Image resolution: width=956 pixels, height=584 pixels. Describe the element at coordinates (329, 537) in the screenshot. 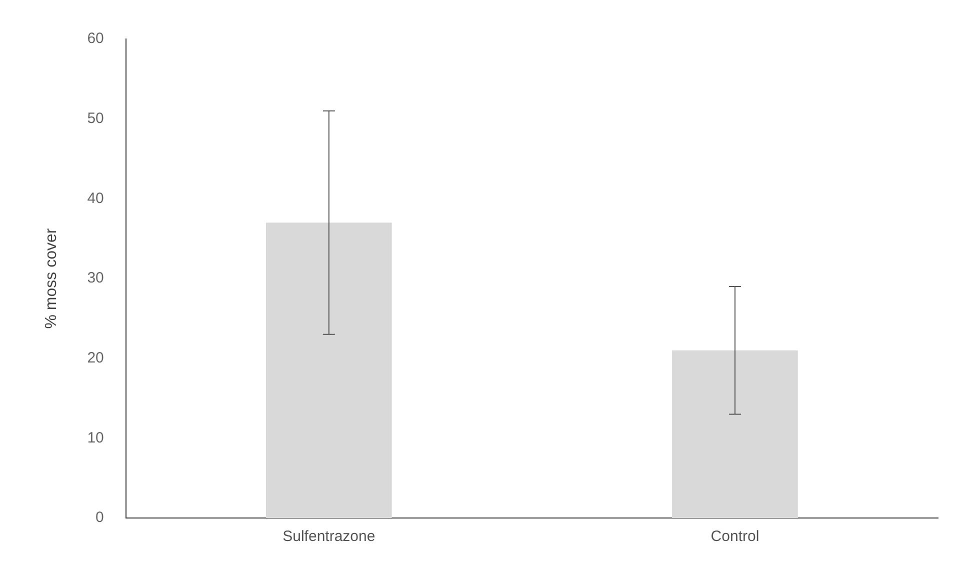

I see `x-tick-label: Sulfentrazone` at that location.